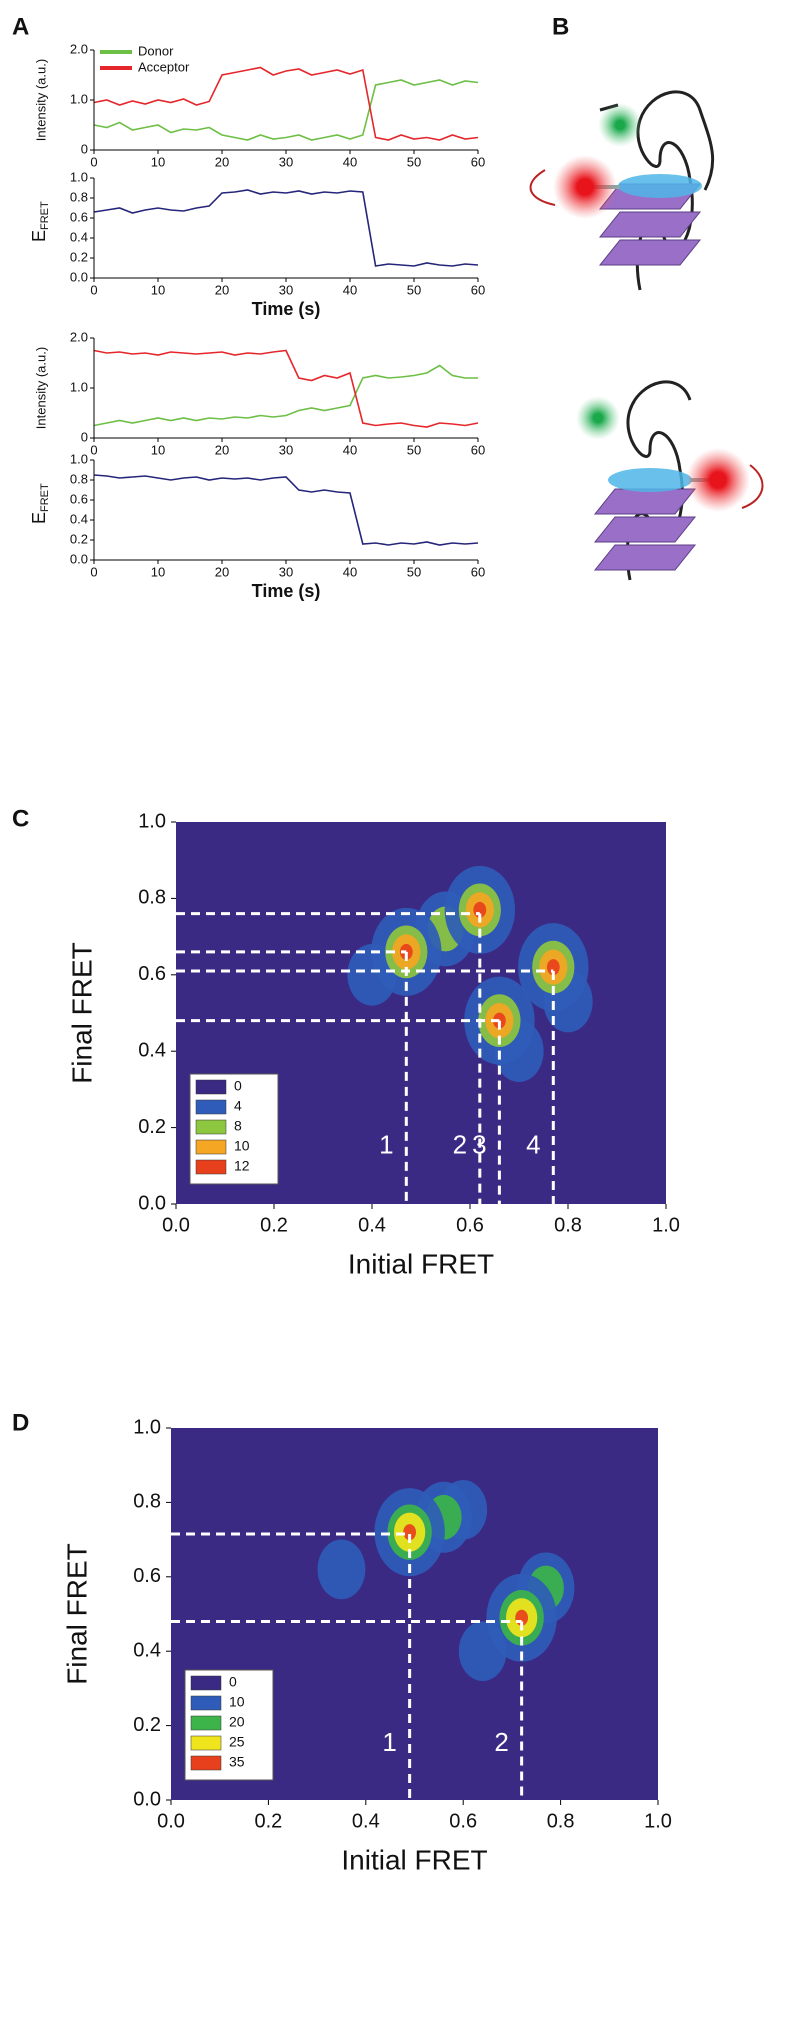 This screenshot has width=787, height=2020. I want to click on colorbar-label: 25, so click(237, 1742).